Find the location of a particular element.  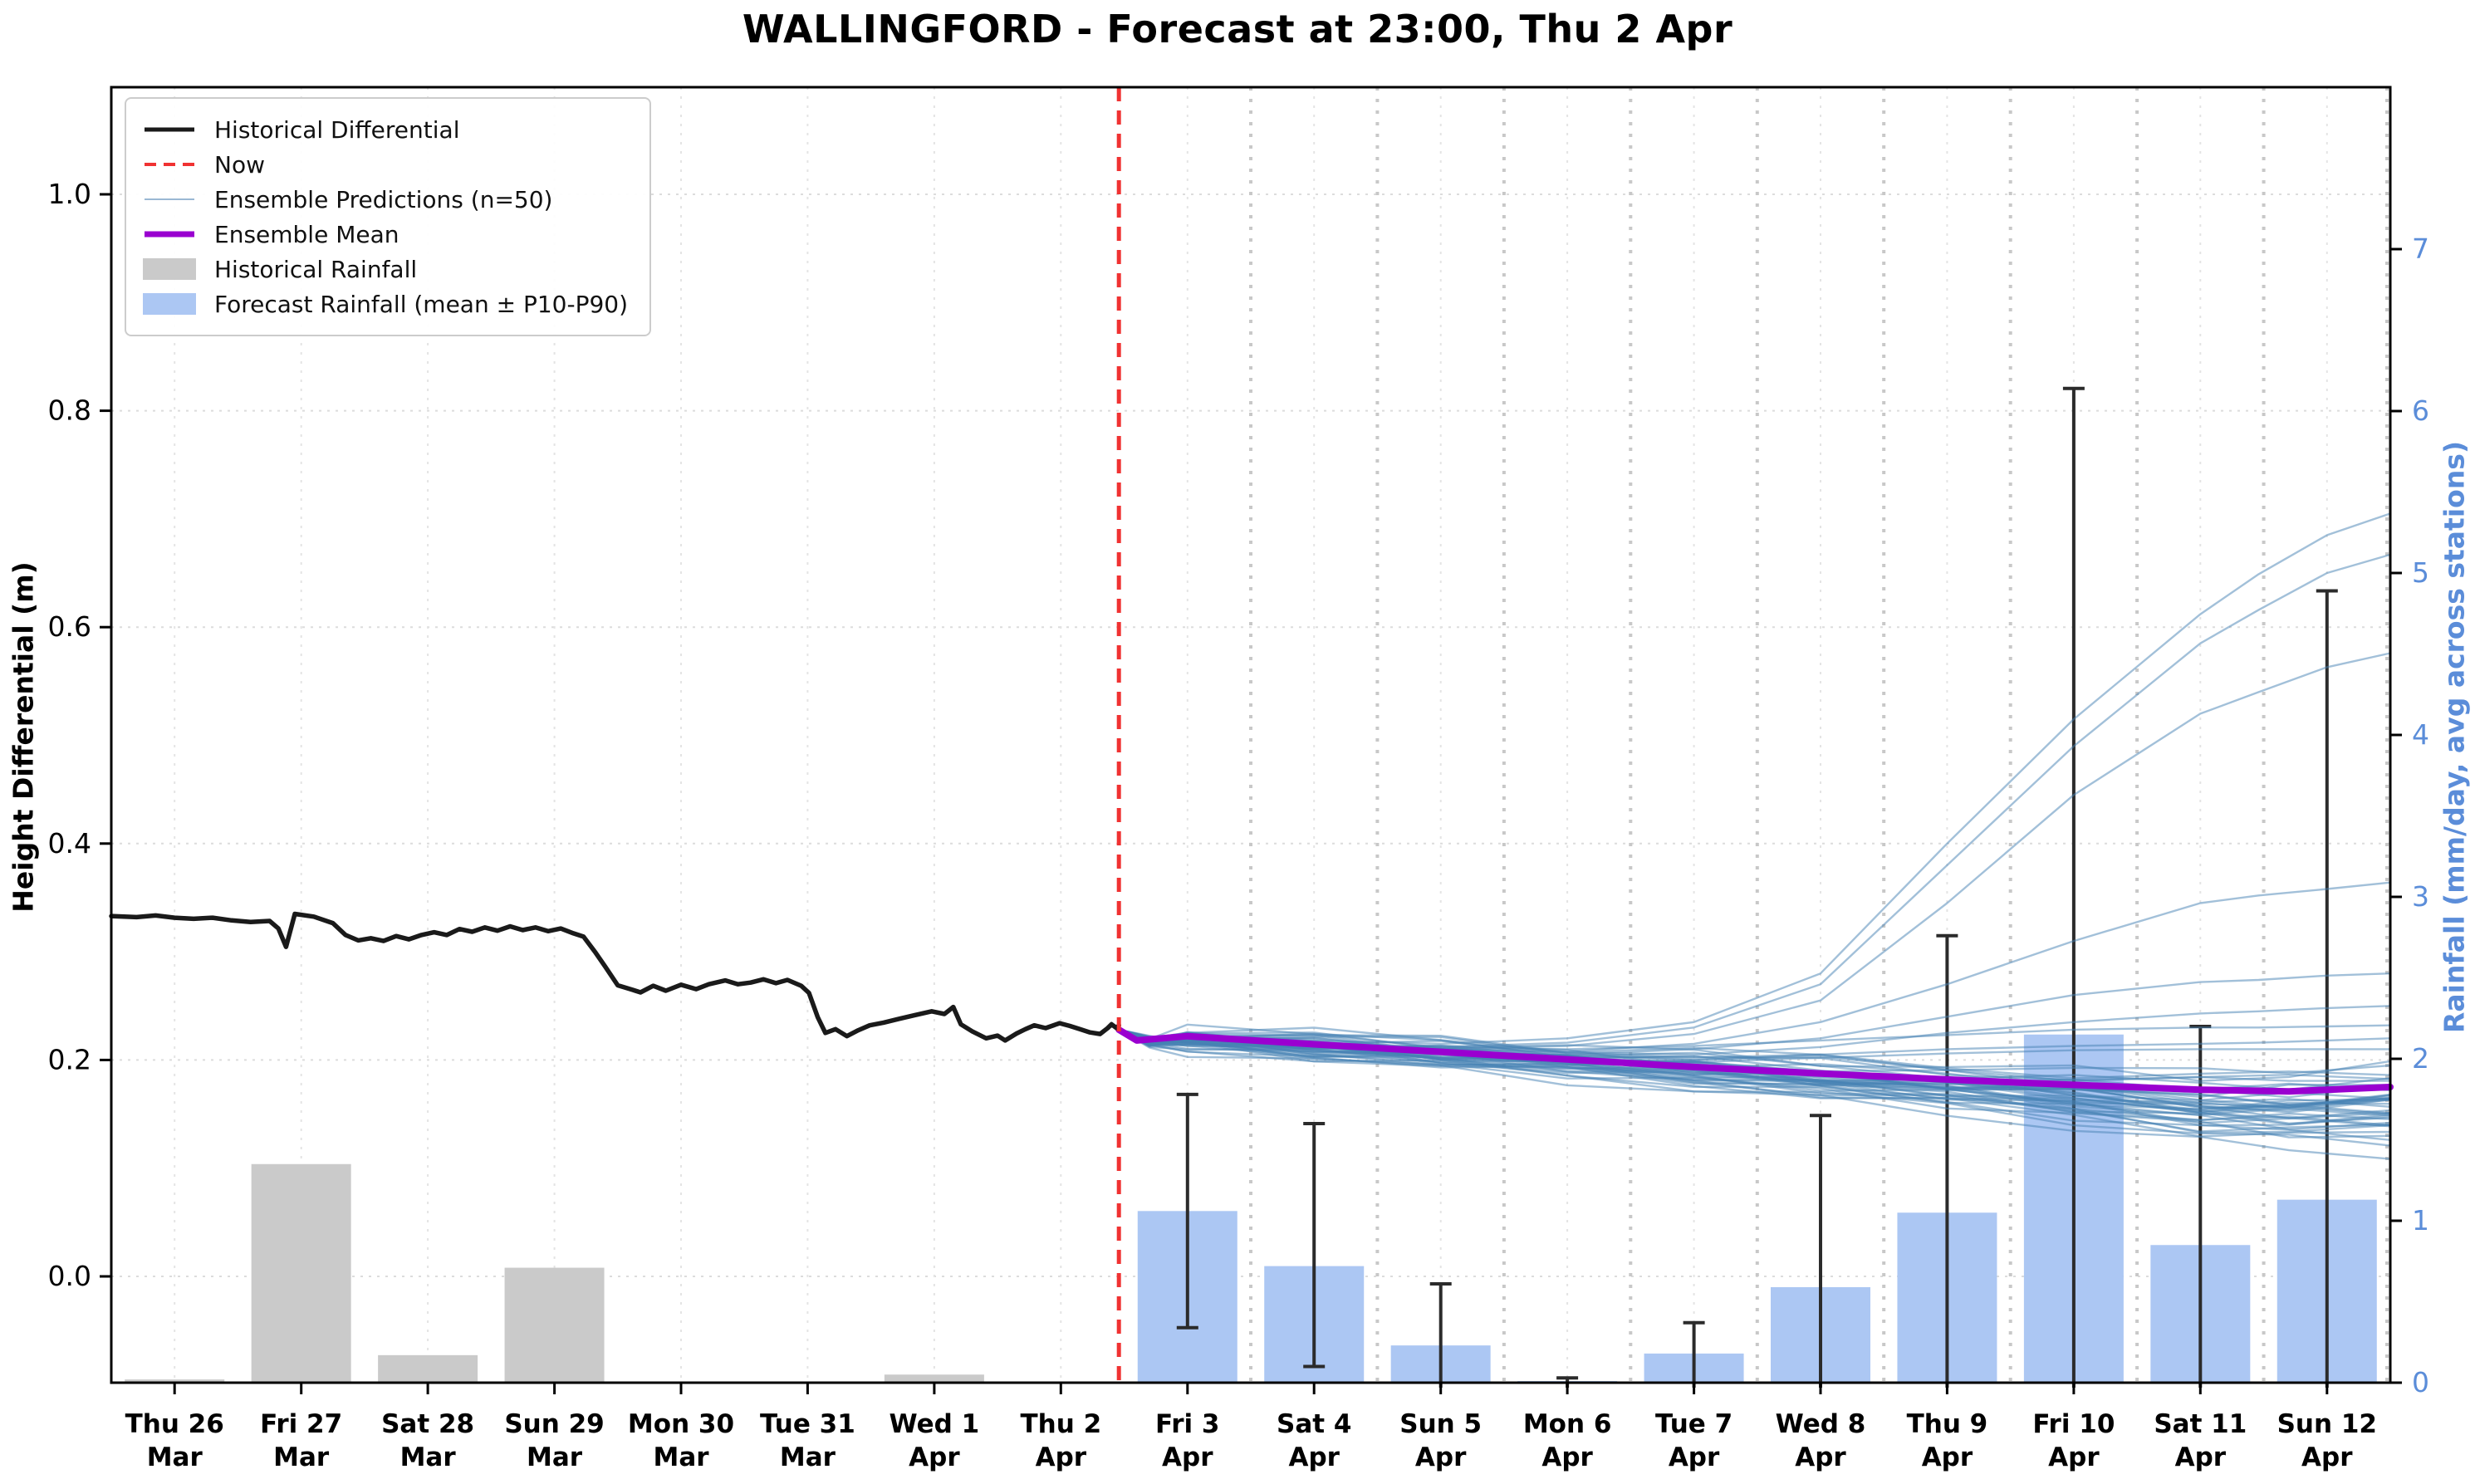

left-tick-label: 0.6 is located at coordinates (69, 626).